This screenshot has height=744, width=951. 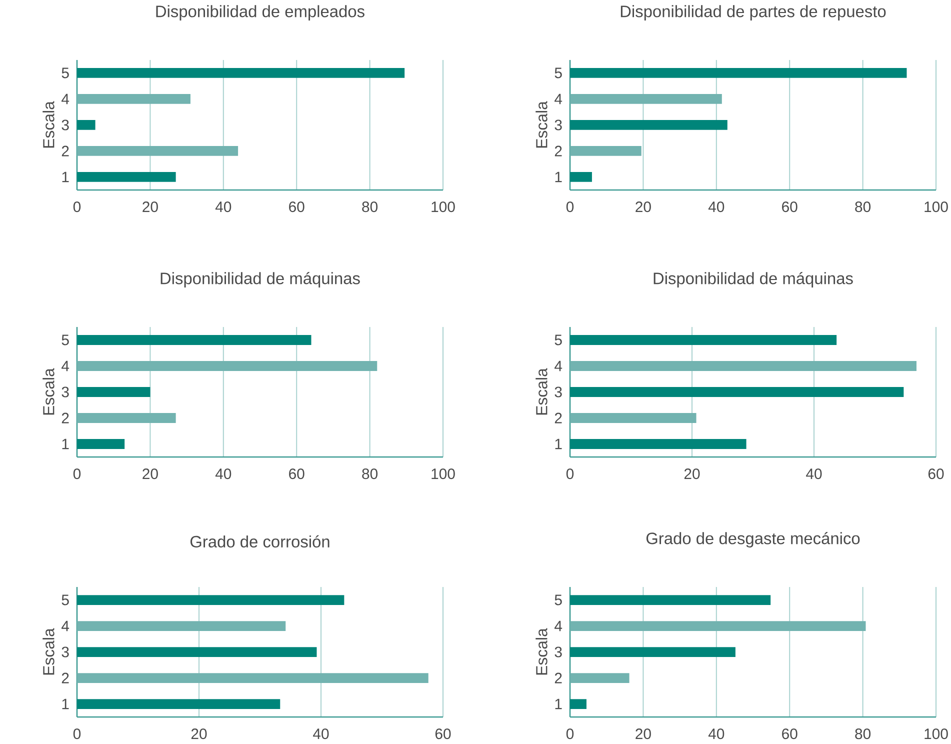 I want to click on chart-title: Grado de desgaste mecánico, so click(x=753, y=540).